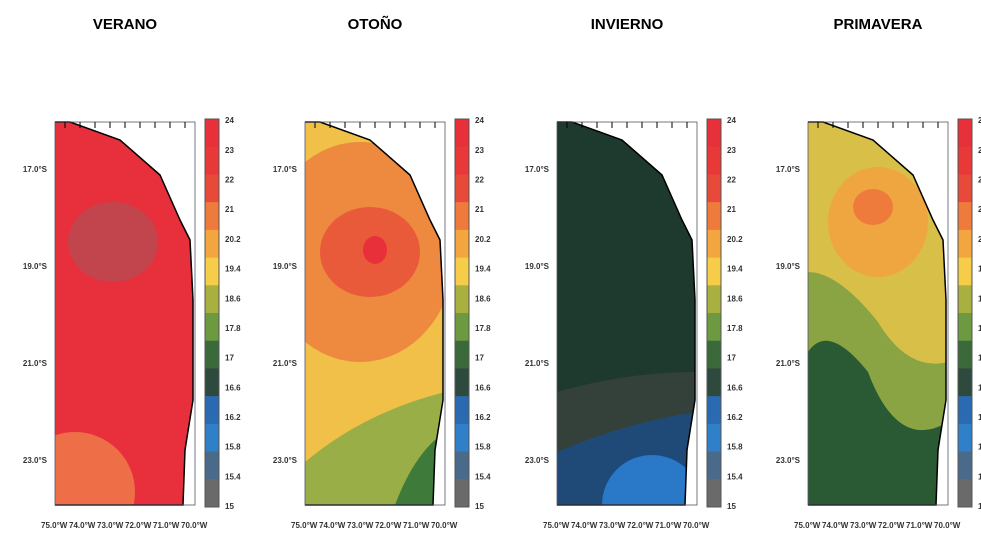 This screenshot has height=542, width=981. What do you see at coordinates (612, 525) in the screenshot?
I see `lon-label: 73.0°W` at bounding box center [612, 525].